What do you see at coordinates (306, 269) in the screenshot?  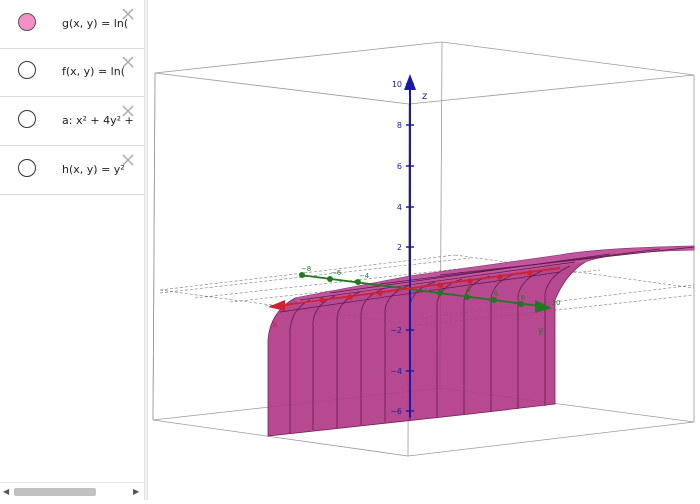 I see `y-tick-label: −8` at bounding box center [306, 269].